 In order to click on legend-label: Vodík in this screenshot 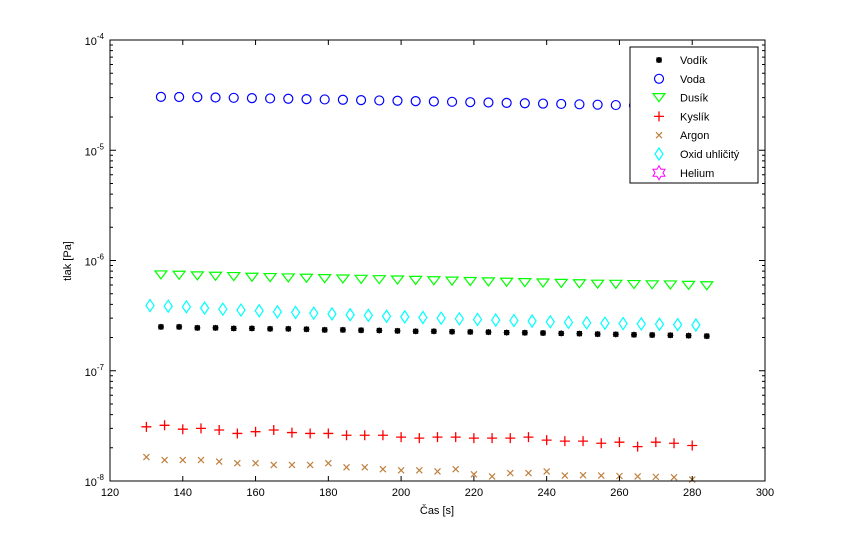, I will do `click(694, 61)`.